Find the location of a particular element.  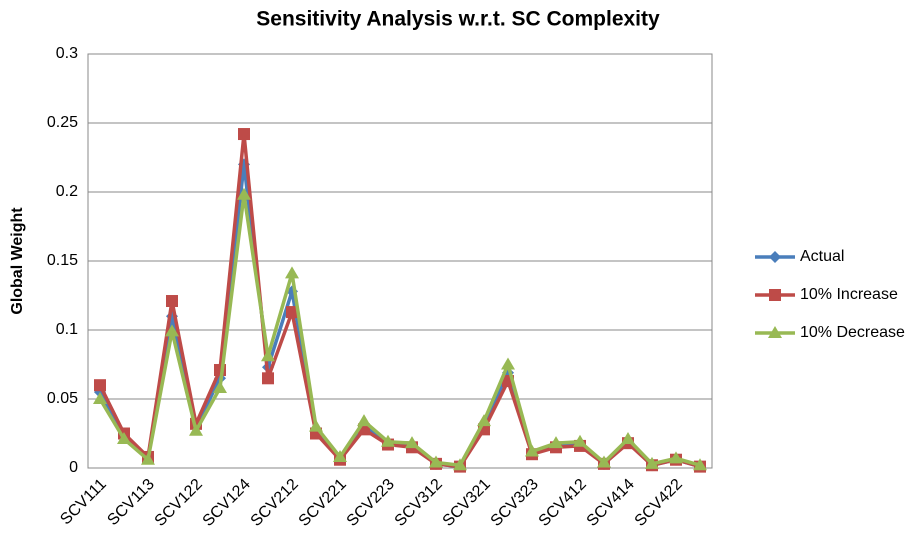

y-tick-label: 0.1 is located at coordinates (67, 329).